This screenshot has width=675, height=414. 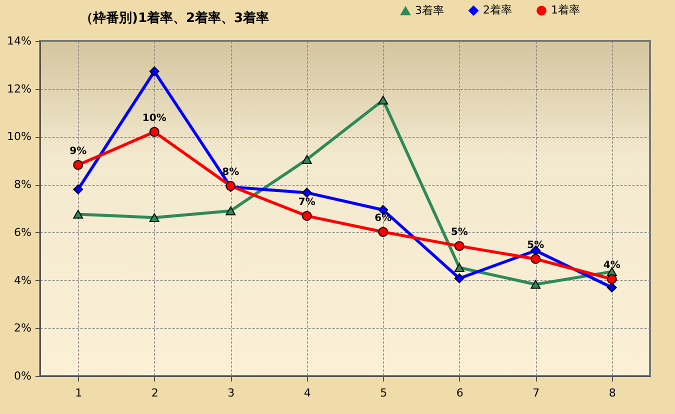 What do you see at coordinates (565, 10) in the screenshot?
I see `legend-label: 1着率` at bounding box center [565, 10].